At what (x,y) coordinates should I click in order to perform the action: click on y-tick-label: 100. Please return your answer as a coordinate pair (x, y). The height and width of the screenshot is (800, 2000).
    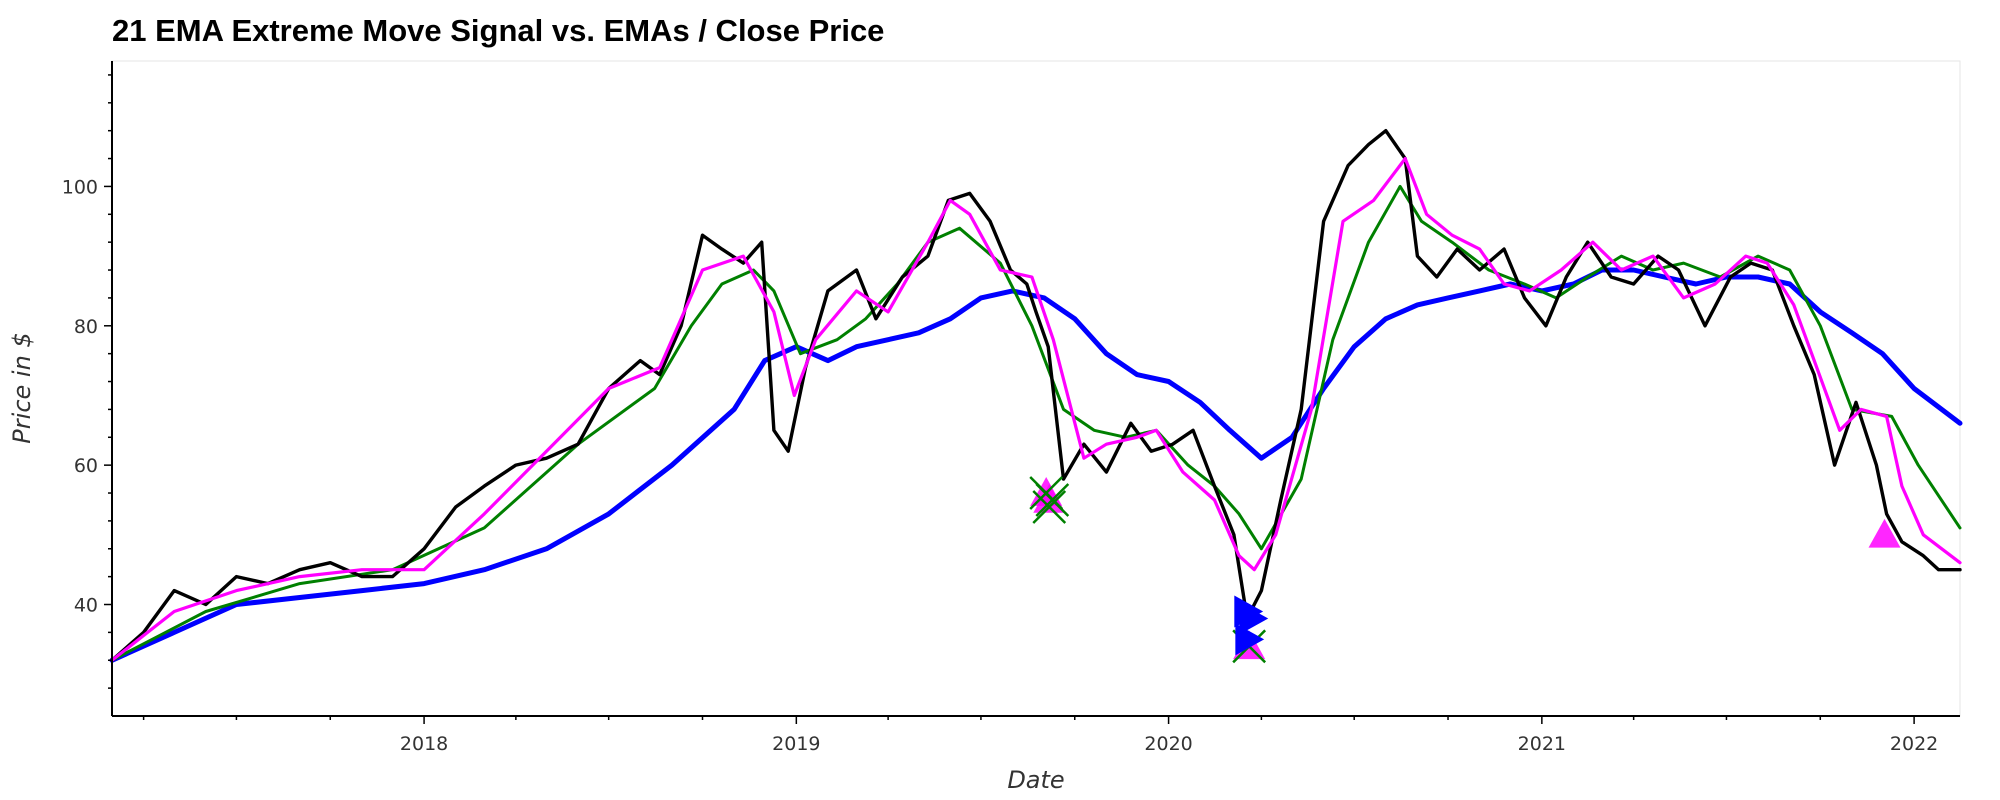
    Looking at the image, I should click on (80, 187).